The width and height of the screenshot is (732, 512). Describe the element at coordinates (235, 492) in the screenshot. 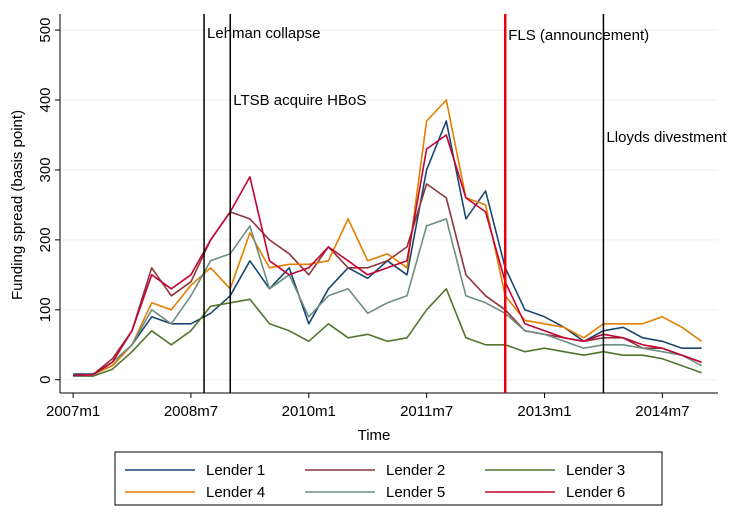

I see `legend-label: Lender 4` at that location.